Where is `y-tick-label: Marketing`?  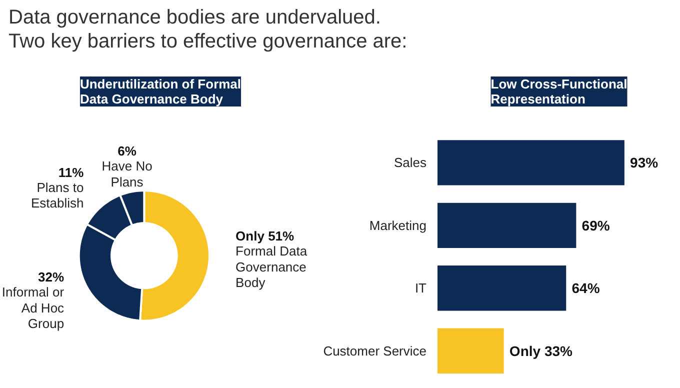
y-tick-label: Marketing is located at coordinates (397, 225).